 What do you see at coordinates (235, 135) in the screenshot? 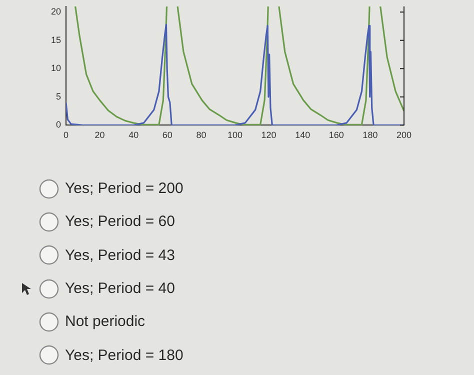
I see `x-tick-label: 100` at bounding box center [235, 135].